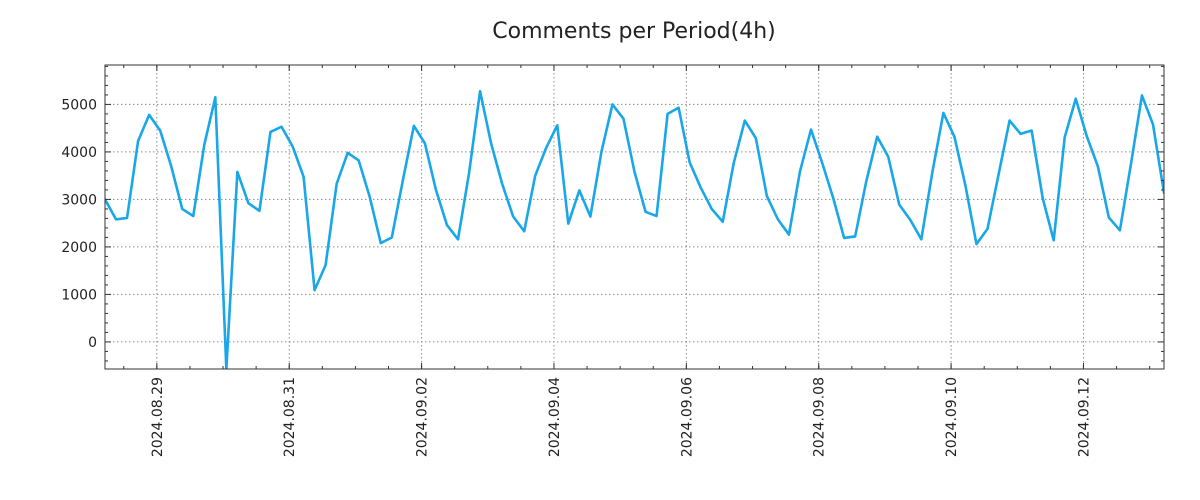  Describe the element at coordinates (79, 153) in the screenshot. I see `y-tick-label: 4000` at that location.